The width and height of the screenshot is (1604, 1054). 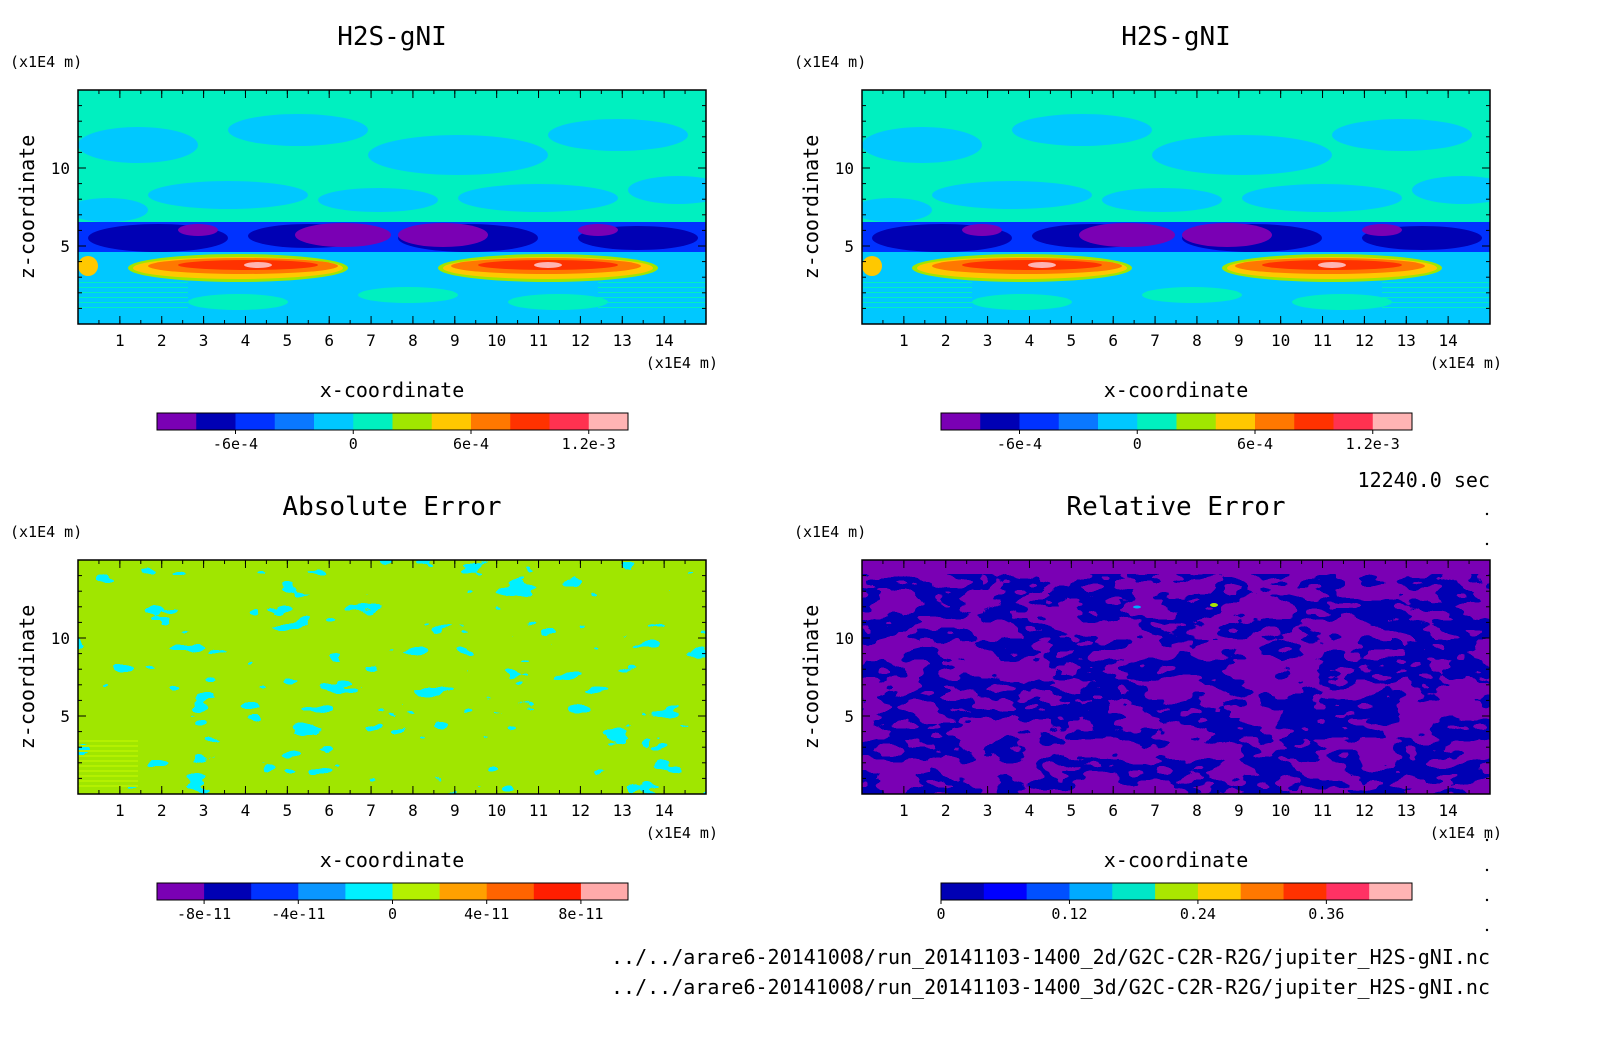 What do you see at coordinates (580, 914) in the screenshot?
I see `colorbar-label: 8e-11` at bounding box center [580, 914].